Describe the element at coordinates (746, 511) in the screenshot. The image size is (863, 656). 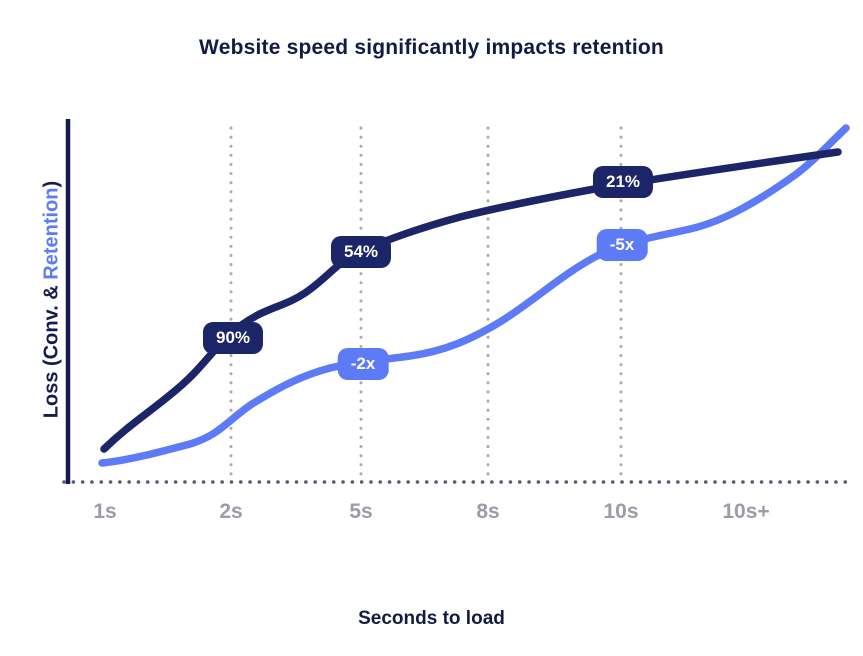
I see `x-tick-10s-plus: 10s+` at that location.